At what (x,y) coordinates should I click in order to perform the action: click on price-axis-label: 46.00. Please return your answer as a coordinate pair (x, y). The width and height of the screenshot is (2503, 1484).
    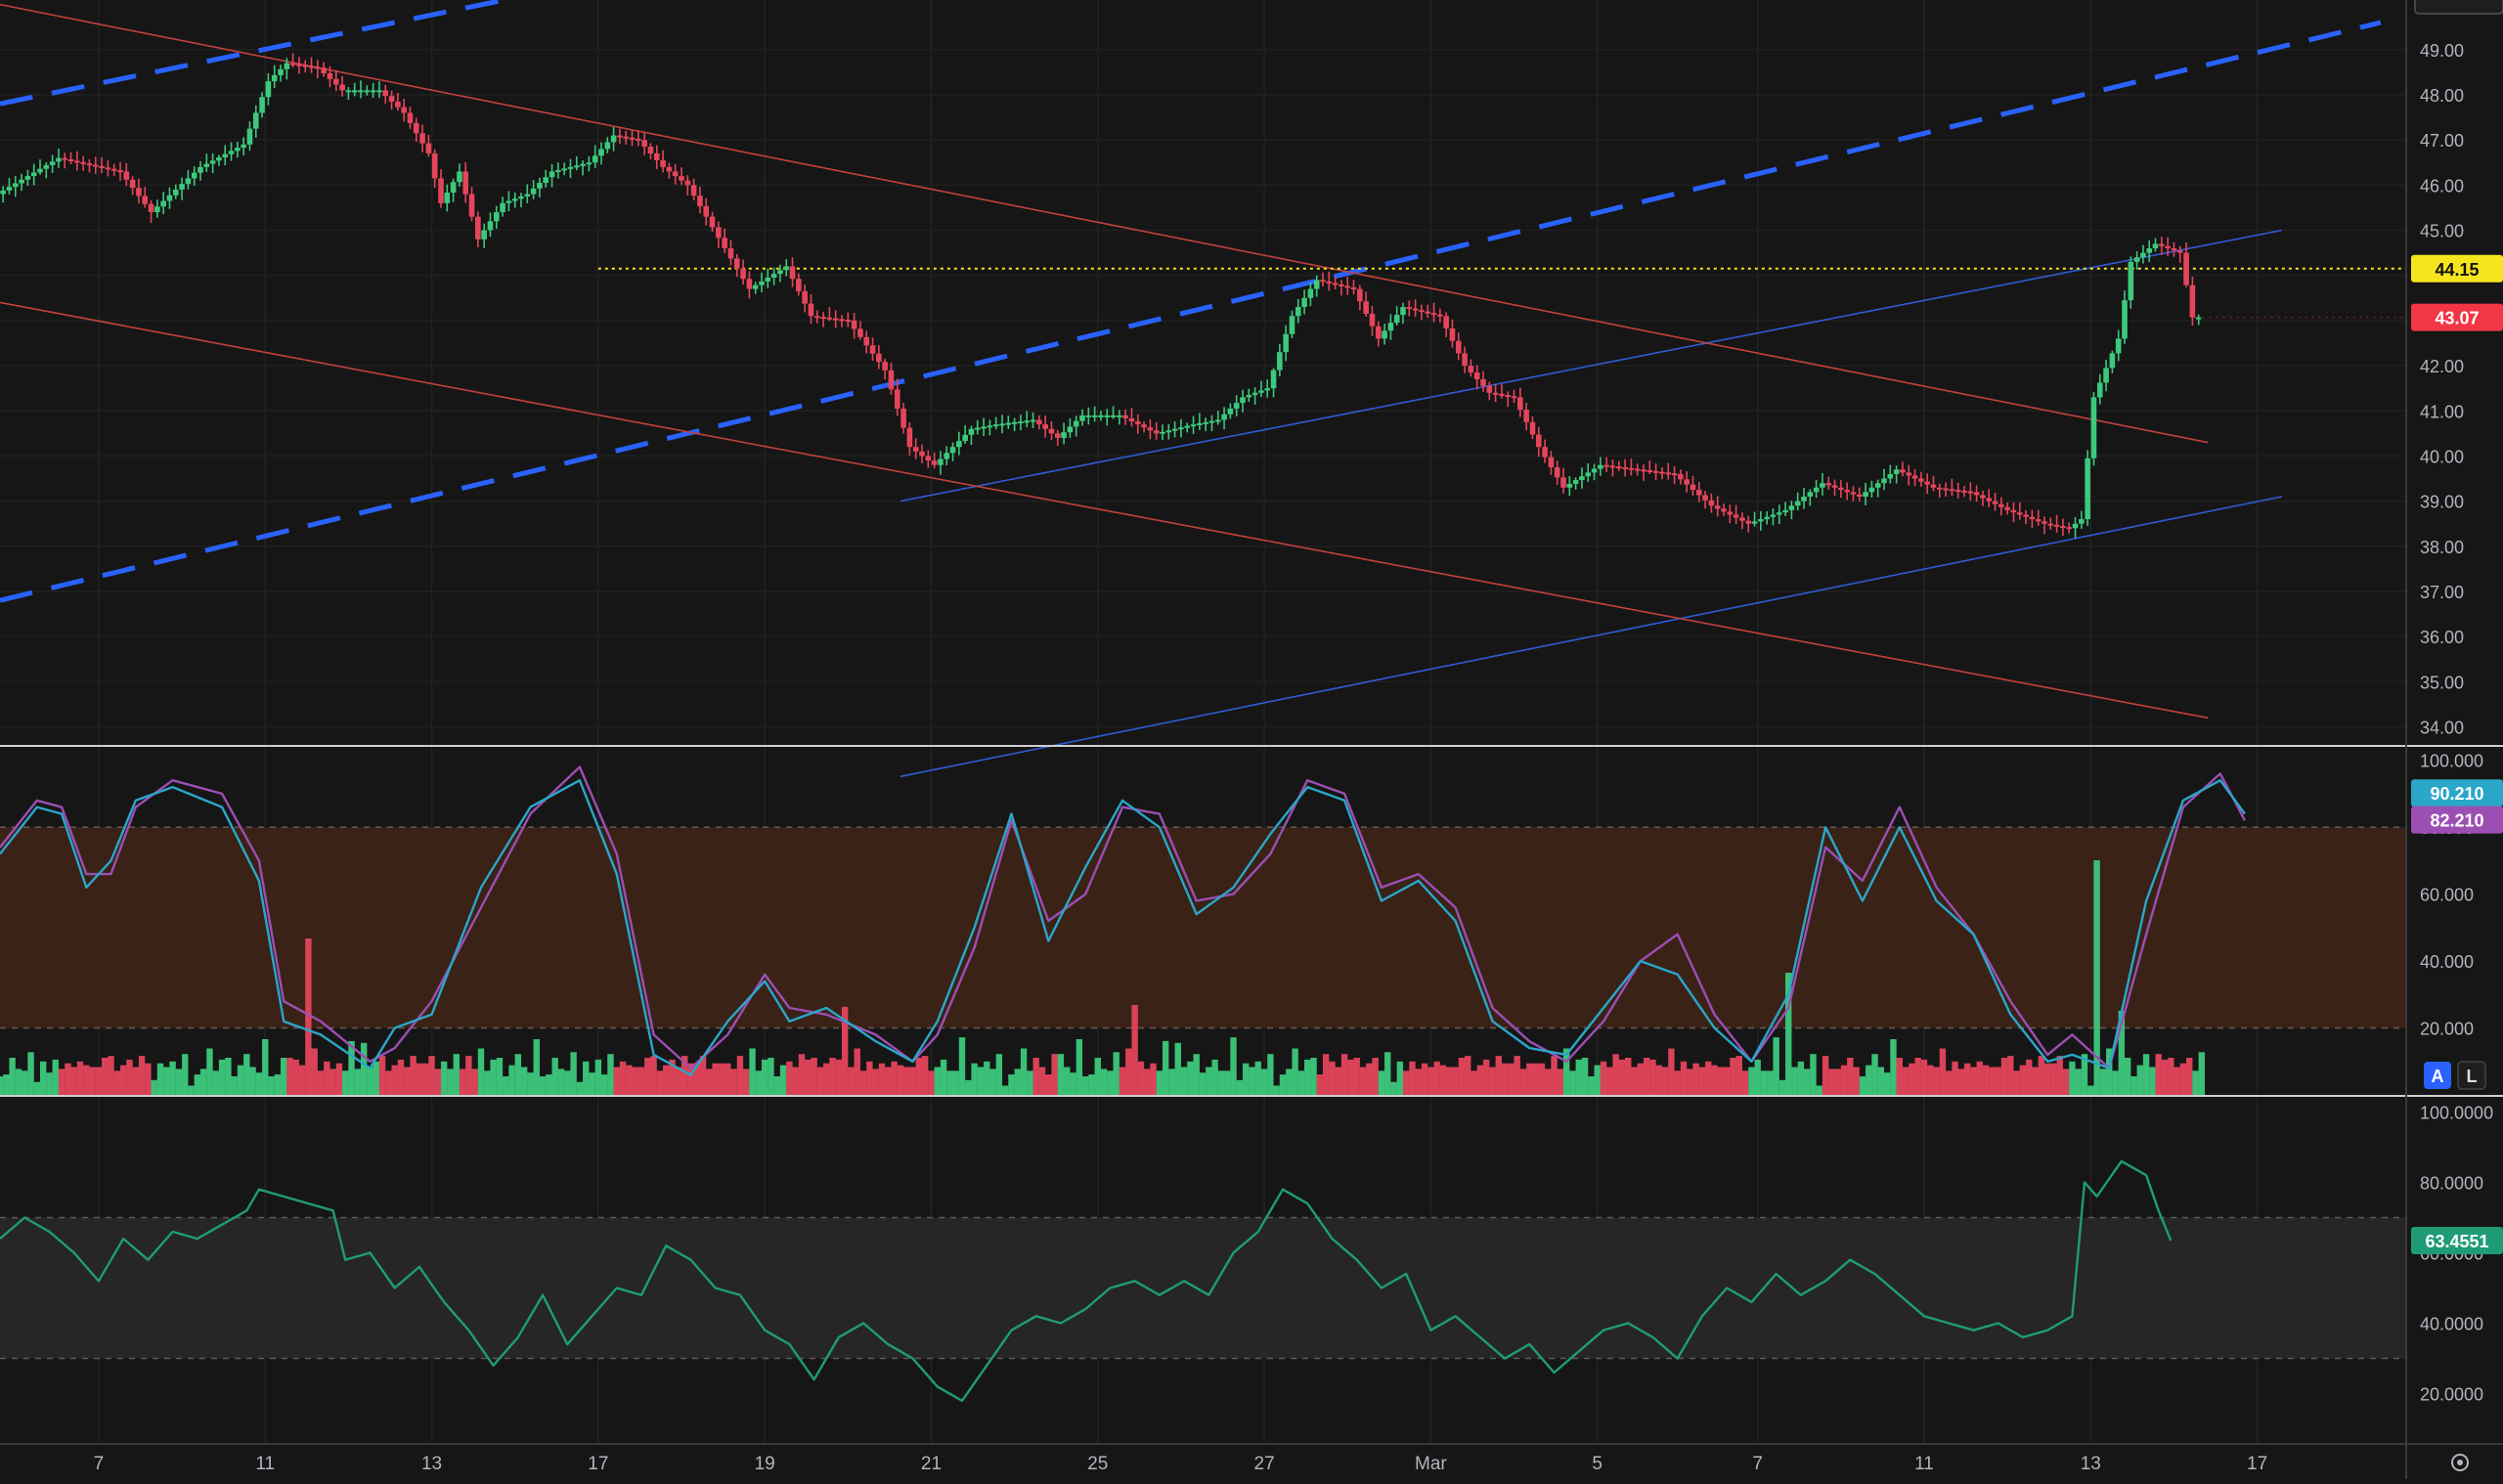
    Looking at the image, I should click on (2442, 186).